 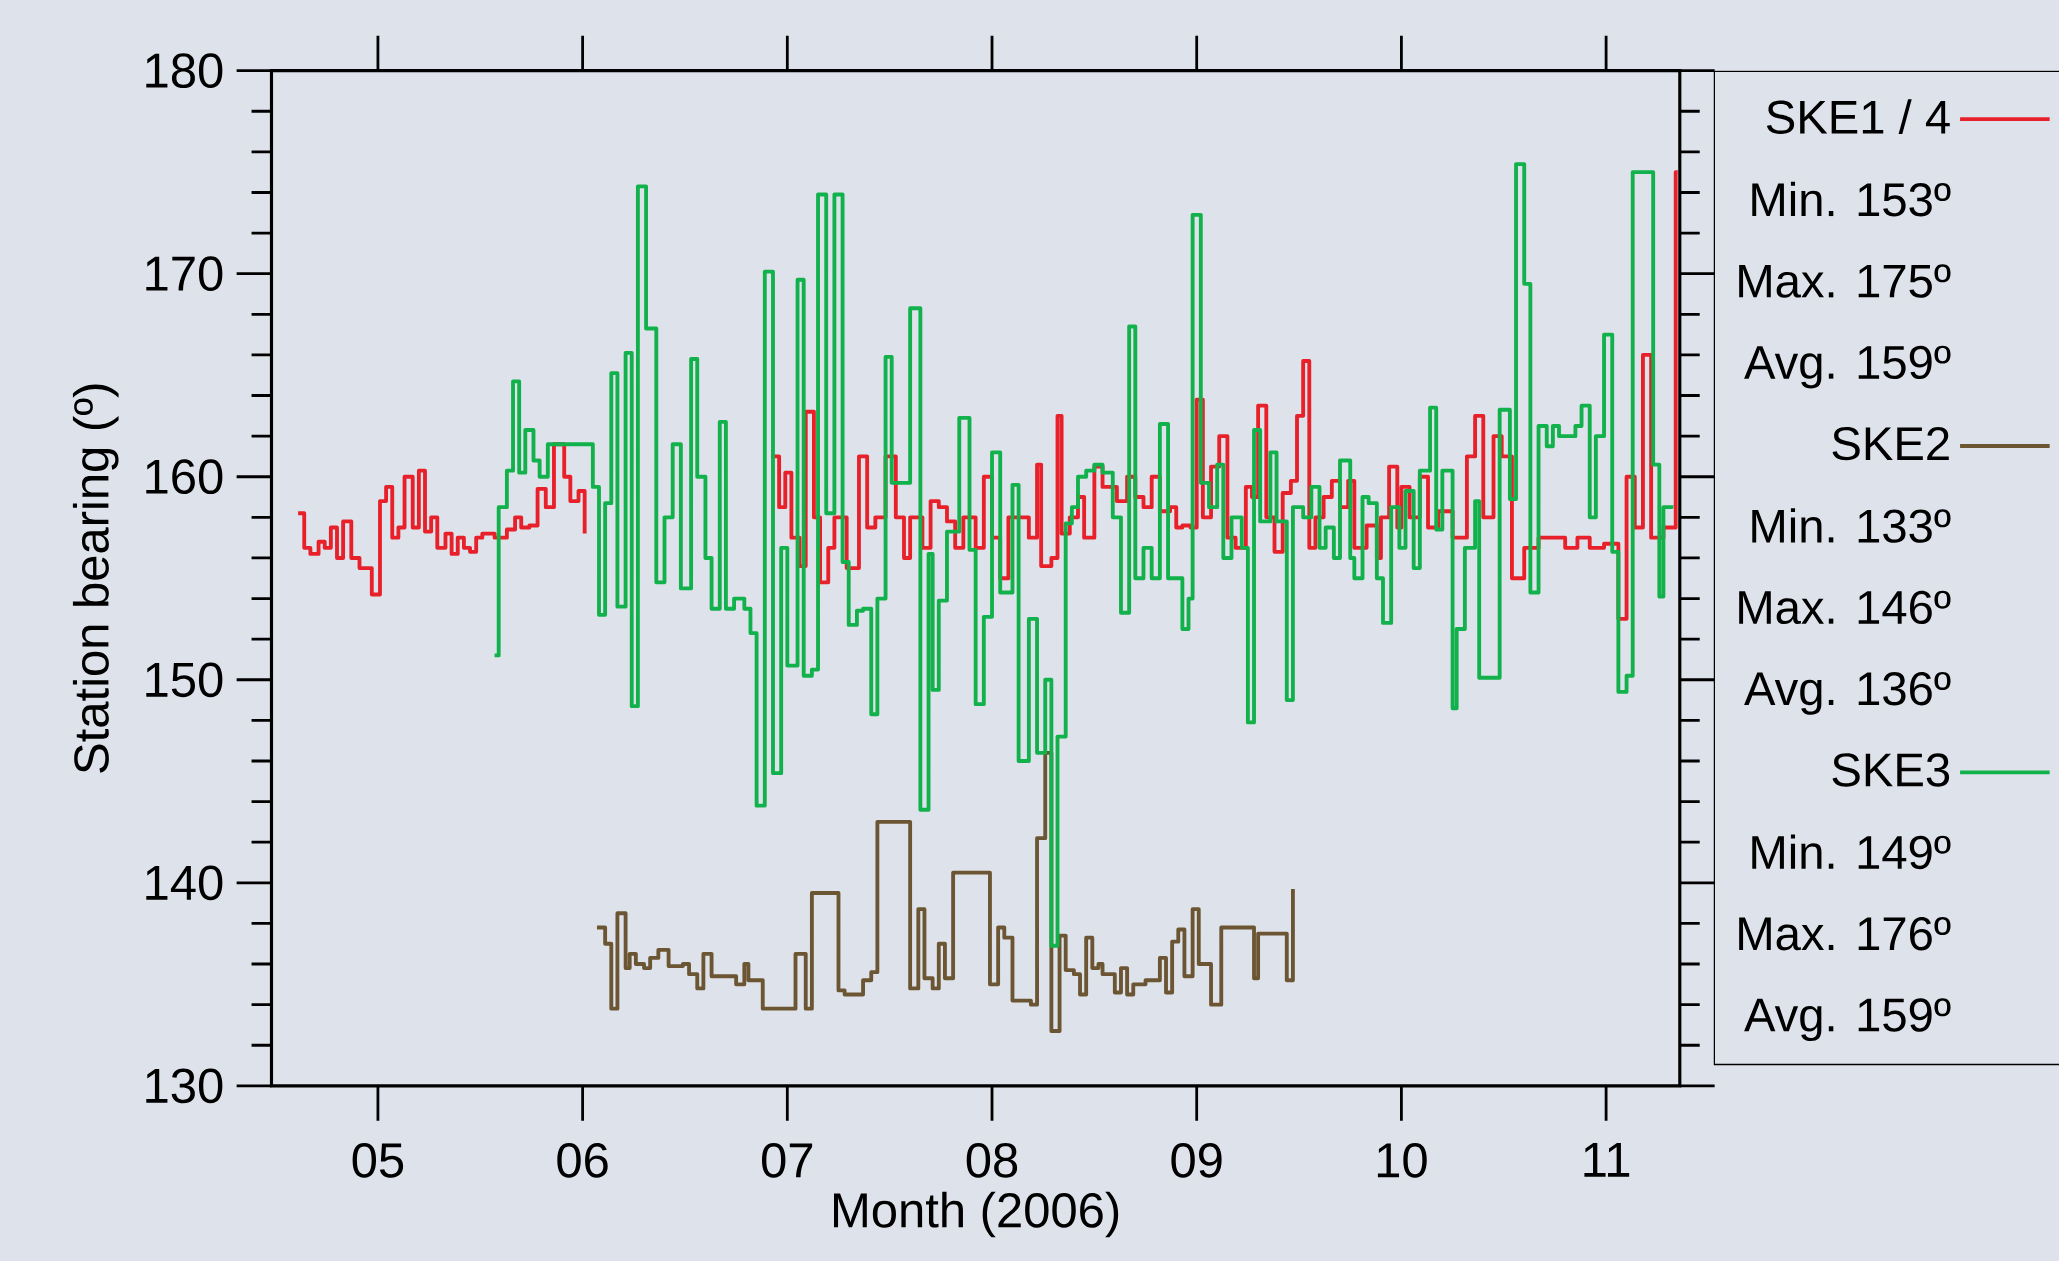 I want to click on y-axis-title: Station bearing (º), so click(x=95, y=578).